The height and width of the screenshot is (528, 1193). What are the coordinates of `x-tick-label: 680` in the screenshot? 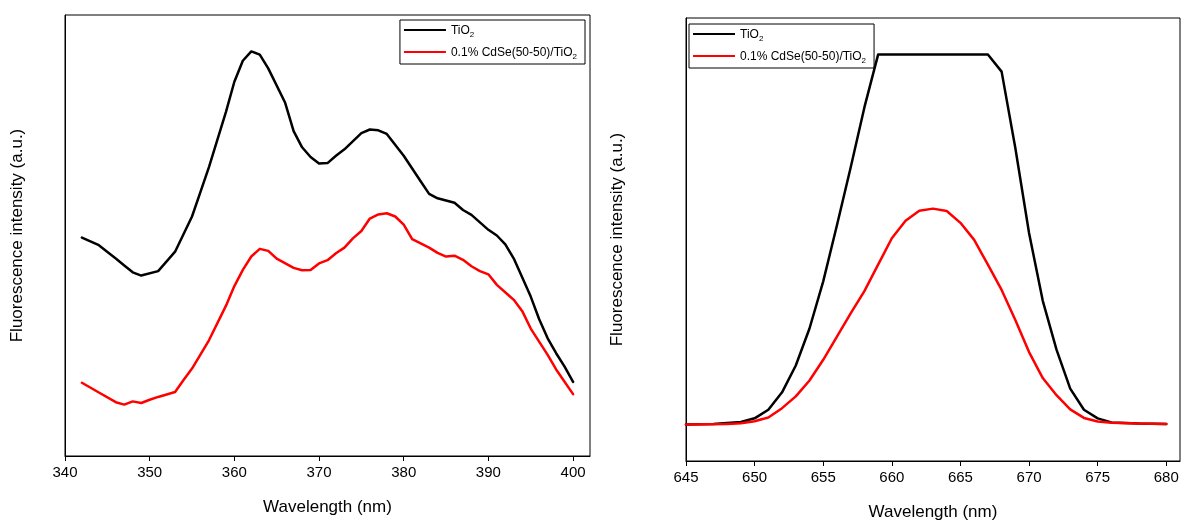 It's located at (1166, 476).